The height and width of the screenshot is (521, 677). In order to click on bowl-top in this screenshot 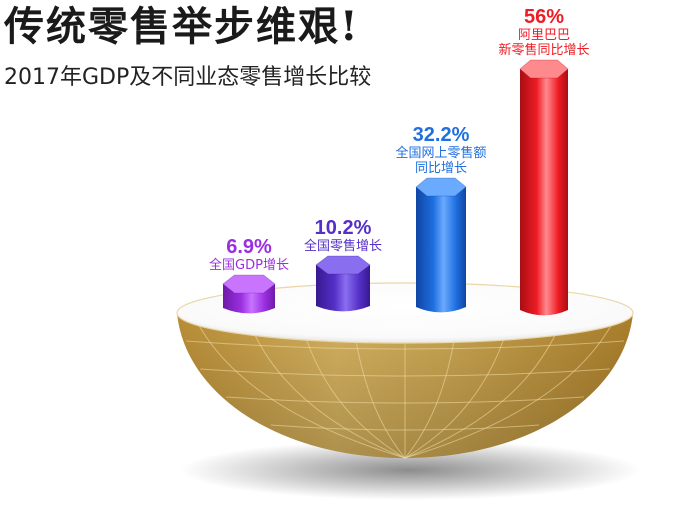, I will do `click(405, 313)`.